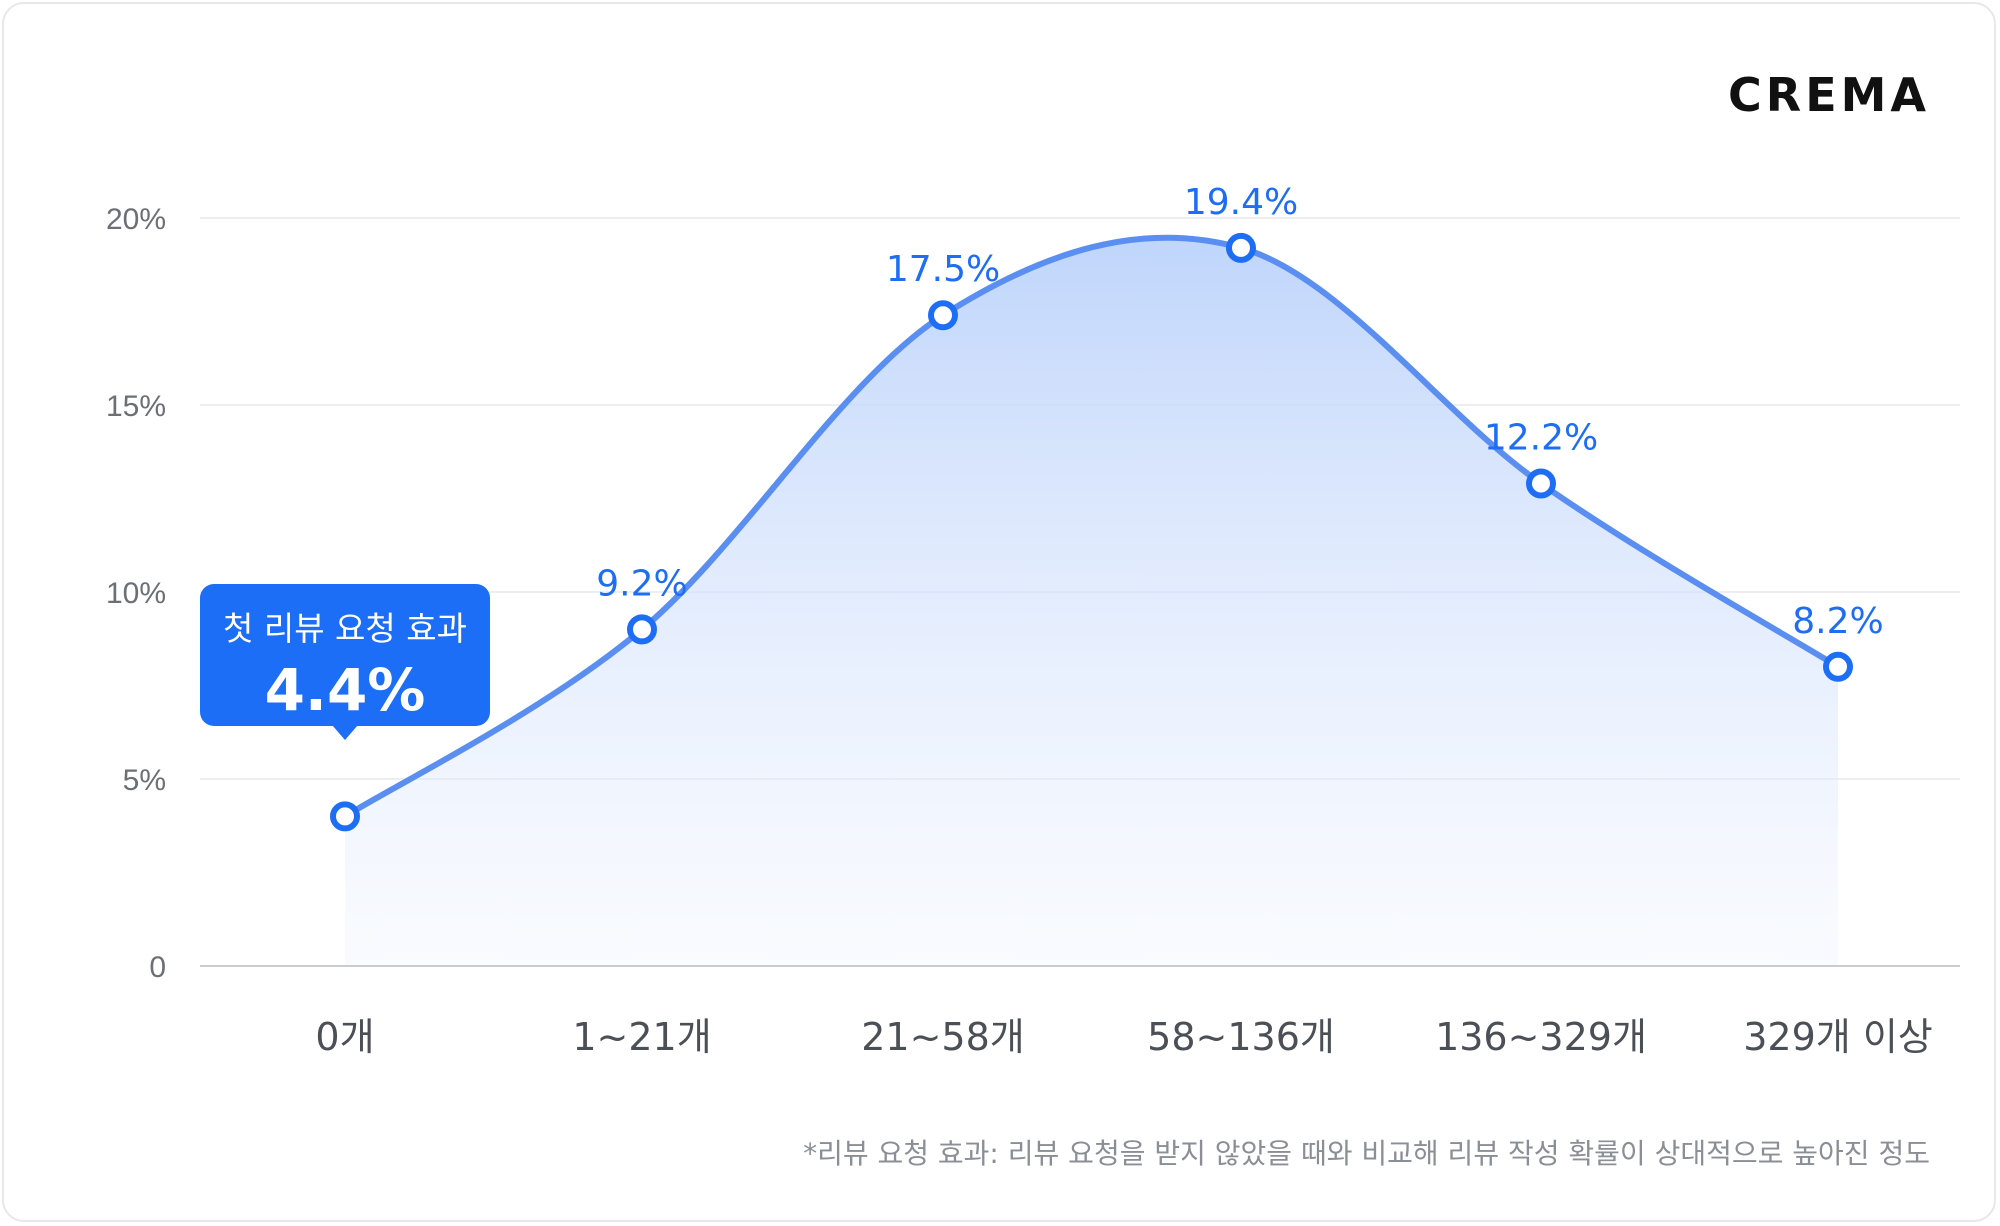 The image size is (2000, 1226). I want to click on data-label: 9.2%, so click(641, 583).